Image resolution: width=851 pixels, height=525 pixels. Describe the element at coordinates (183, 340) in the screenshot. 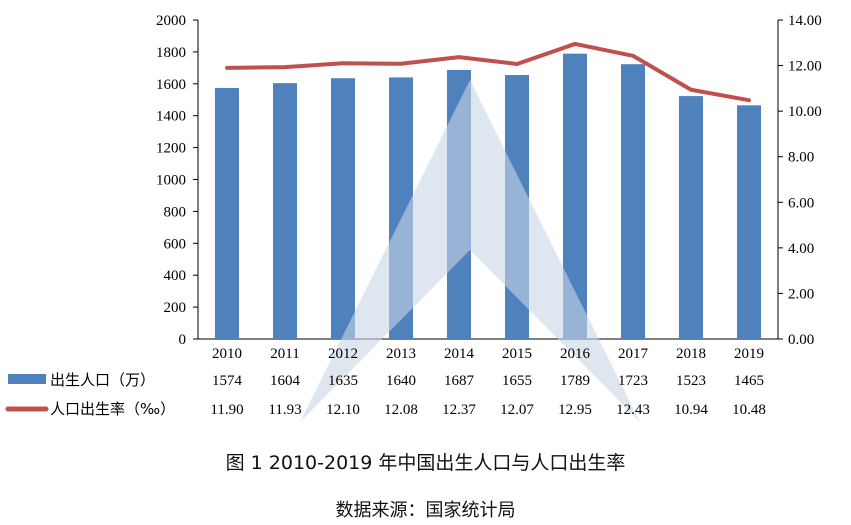

I see `y-left-tick-label: 0` at that location.